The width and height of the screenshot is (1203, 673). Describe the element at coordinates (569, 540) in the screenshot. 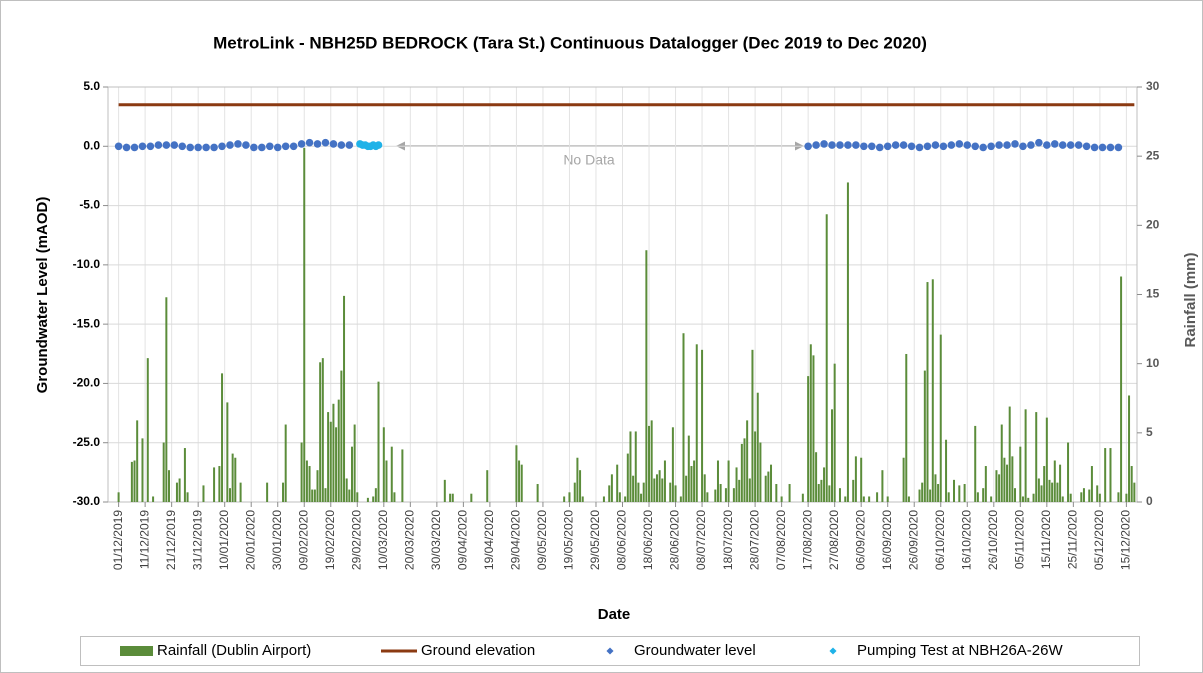

I see `x-tick-label: 19/05/2020` at that location.